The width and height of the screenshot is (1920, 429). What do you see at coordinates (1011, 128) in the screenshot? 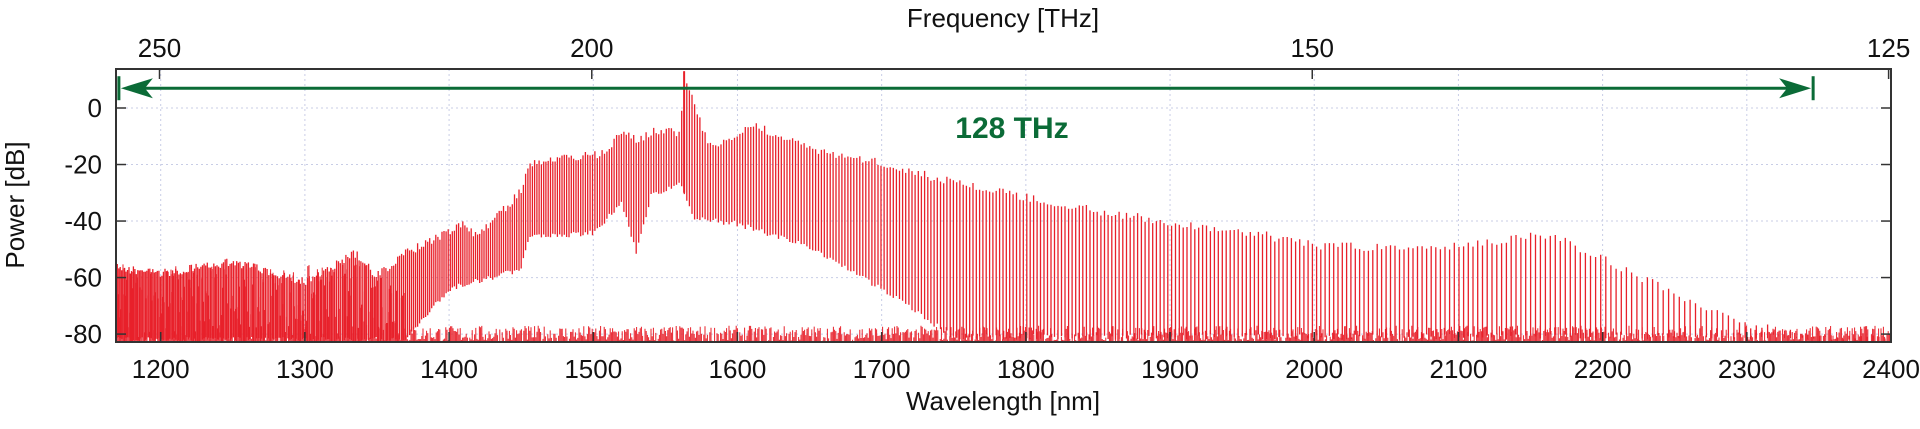
I see `bandwidth-label: 128 THz` at bounding box center [1011, 128].